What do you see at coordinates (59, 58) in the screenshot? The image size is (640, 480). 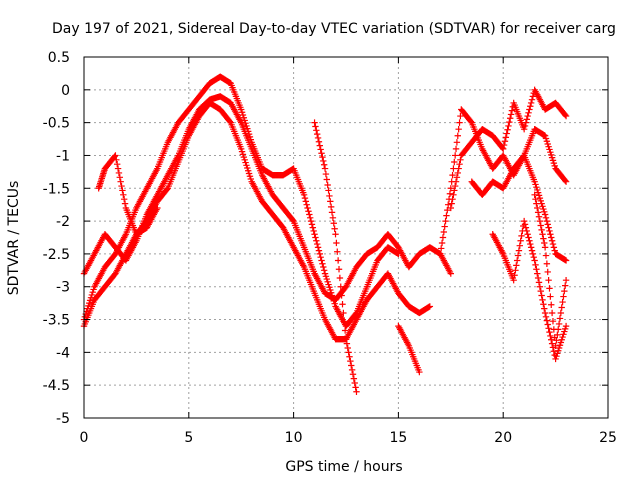 I see `y-tick-label: 0.5` at bounding box center [59, 58].